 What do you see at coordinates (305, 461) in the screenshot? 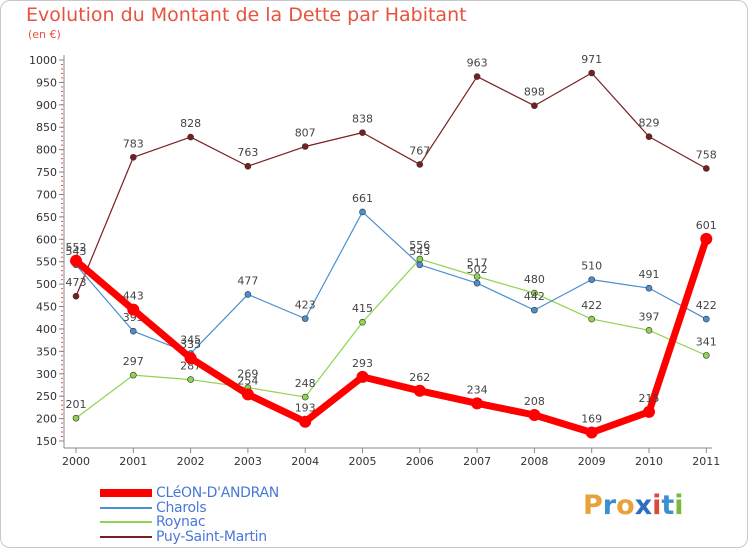
I see `x-tick-label: 2004` at bounding box center [305, 461].